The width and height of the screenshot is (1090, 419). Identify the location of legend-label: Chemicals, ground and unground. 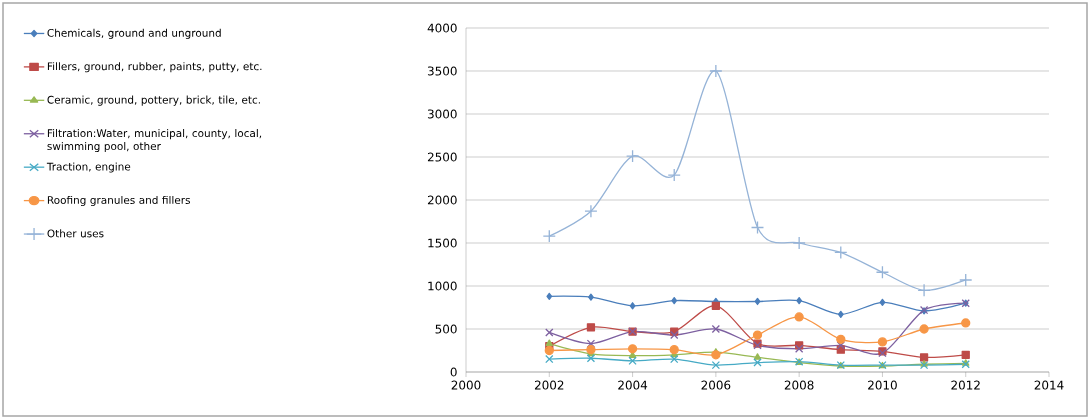
(134, 33).